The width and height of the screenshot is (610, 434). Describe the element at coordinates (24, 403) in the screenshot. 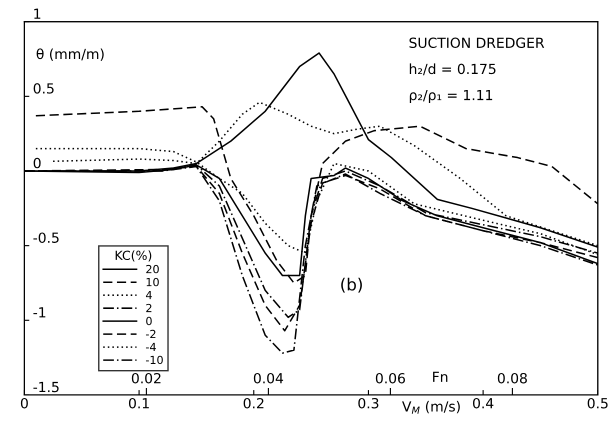

I see `x-tick-label: 0` at that location.